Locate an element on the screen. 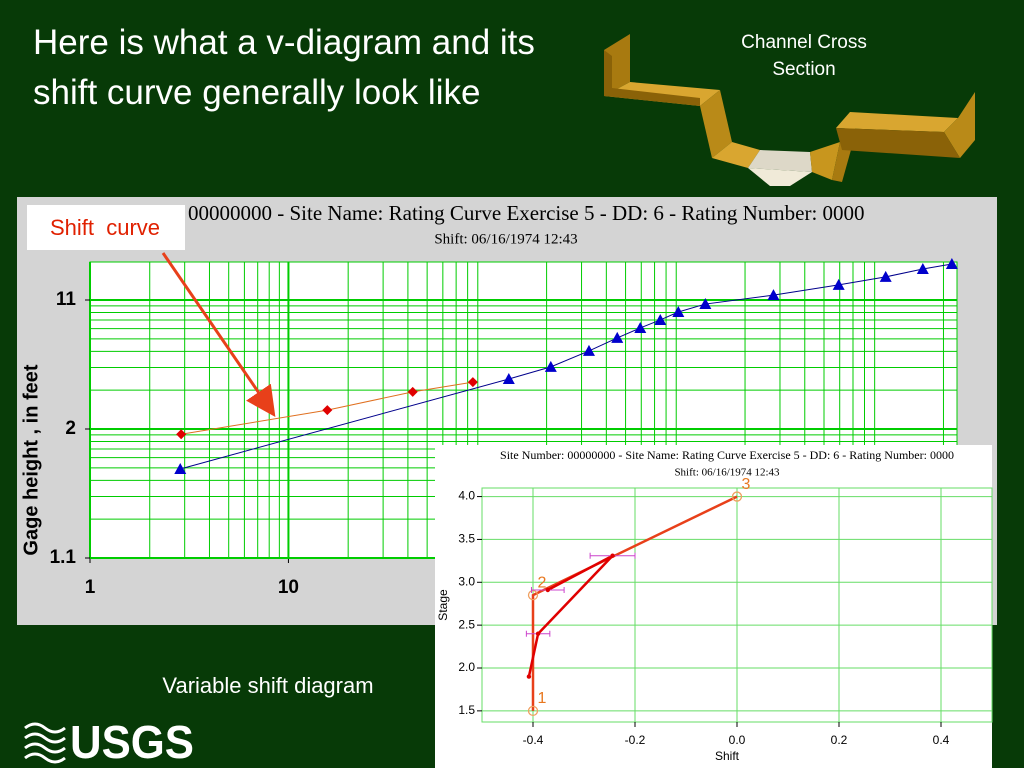 Image resolution: width=1024 pixels, height=768 pixels. annotation-box is located at coordinates (106, 227).